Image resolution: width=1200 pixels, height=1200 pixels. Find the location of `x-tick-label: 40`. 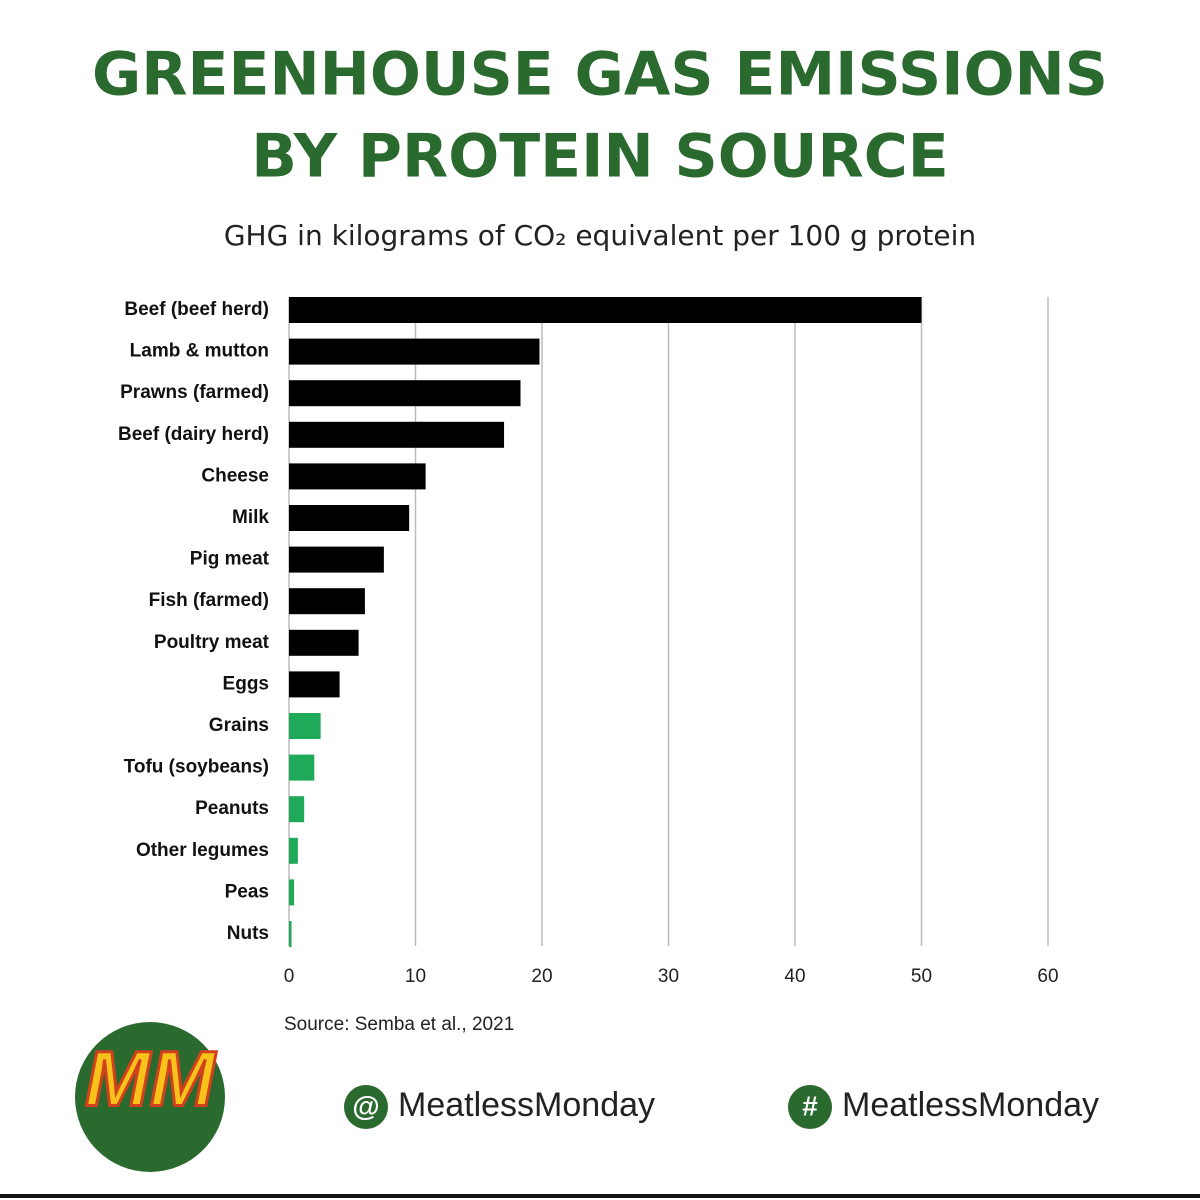

x-tick-label: 40 is located at coordinates (794, 976).